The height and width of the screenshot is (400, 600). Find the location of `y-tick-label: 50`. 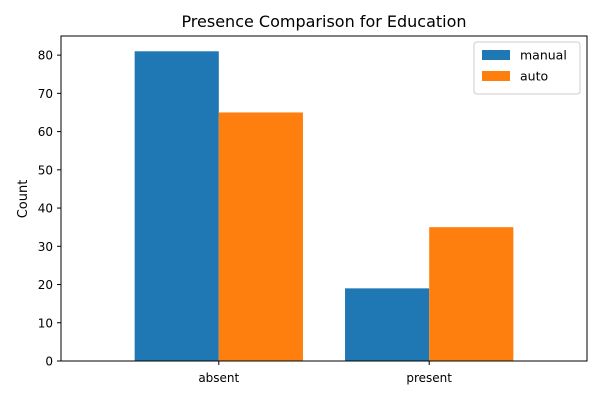

y-tick-label: 50 is located at coordinates (45, 170).